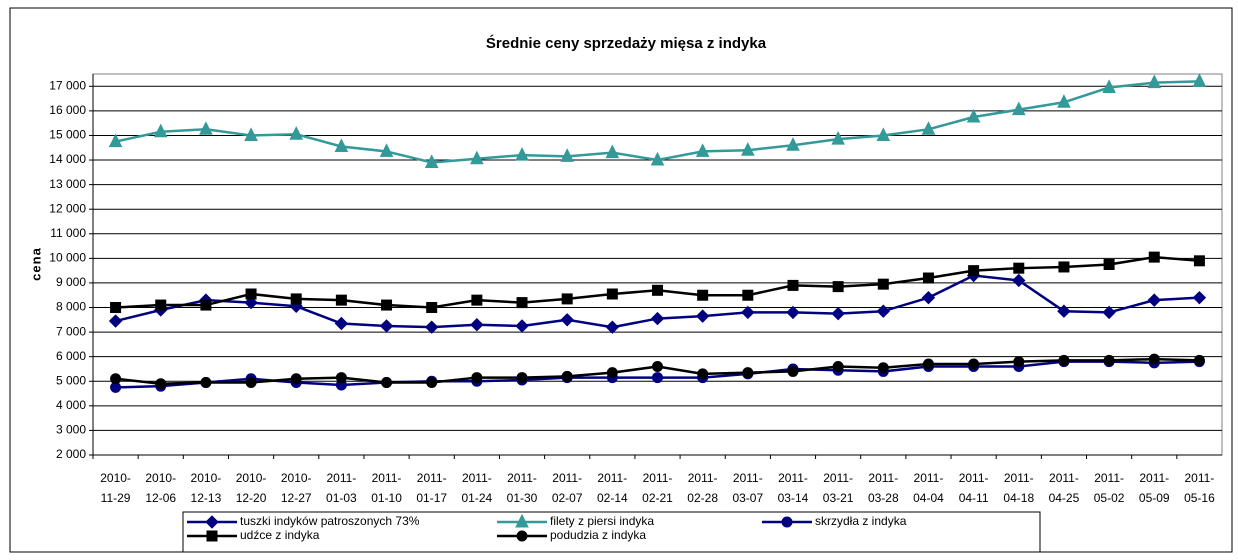 The image size is (1238, 560). What do you see at coordinates (71, 307) in the screenshot?
I see `y-tick-label: 8 000` at bounding box center [71, 307].